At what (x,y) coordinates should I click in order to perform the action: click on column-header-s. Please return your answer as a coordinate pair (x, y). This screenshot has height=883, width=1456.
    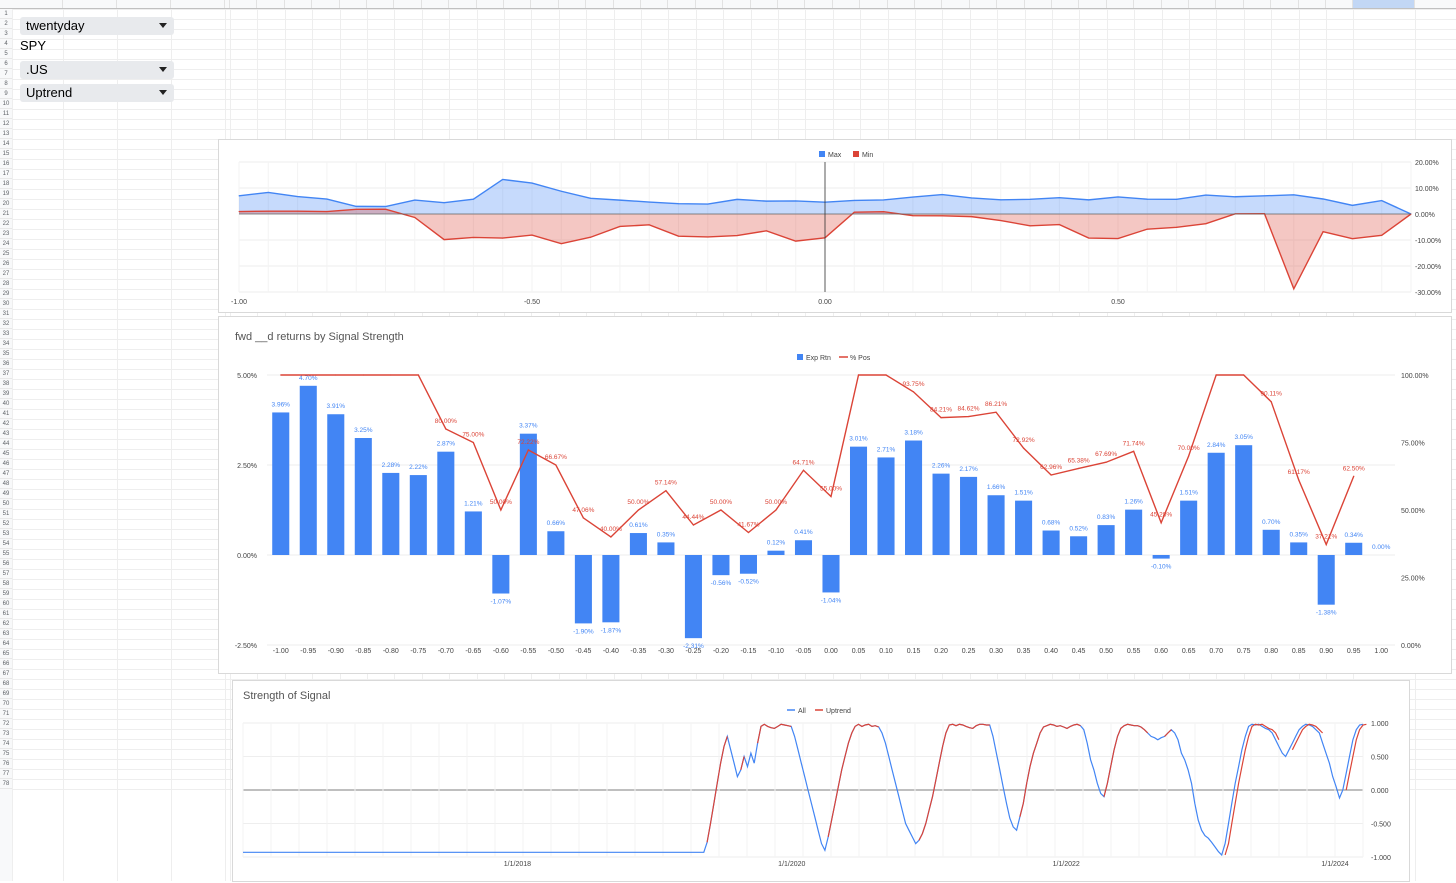
    Looking at the image, I should click on (599, 4).